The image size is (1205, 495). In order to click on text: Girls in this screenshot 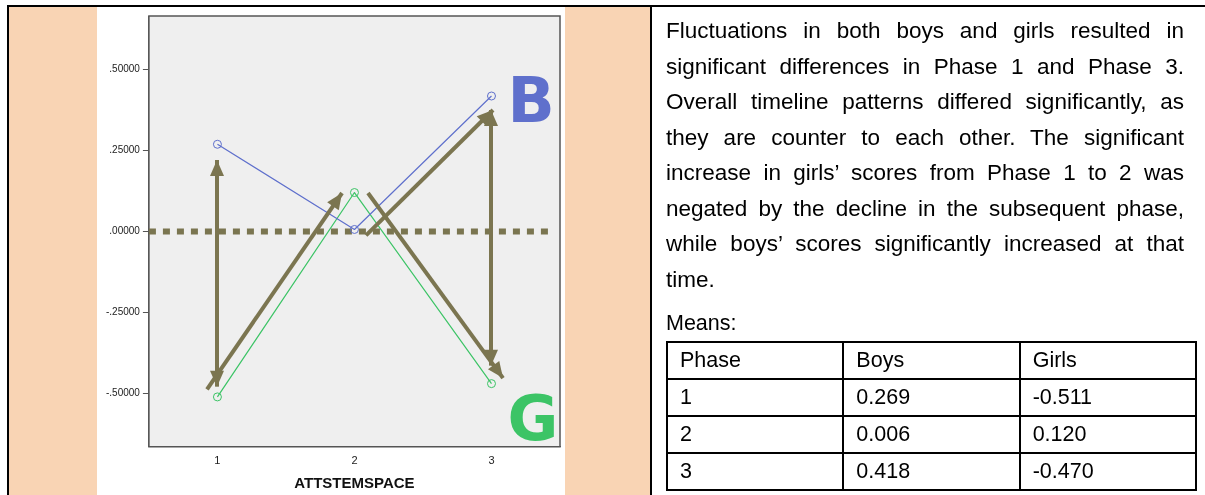, I will do `click(1107, 360)`.